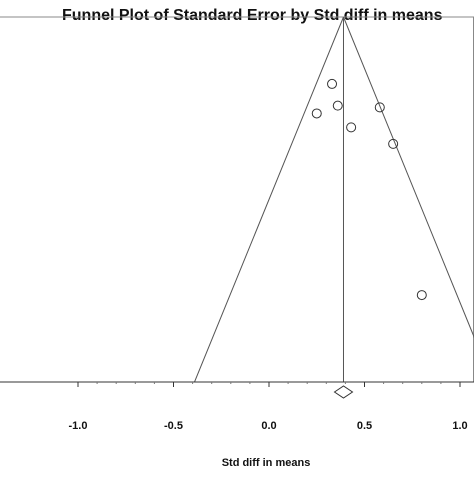  I want to click on x-tick-label: 0.5, so click(364, 426).